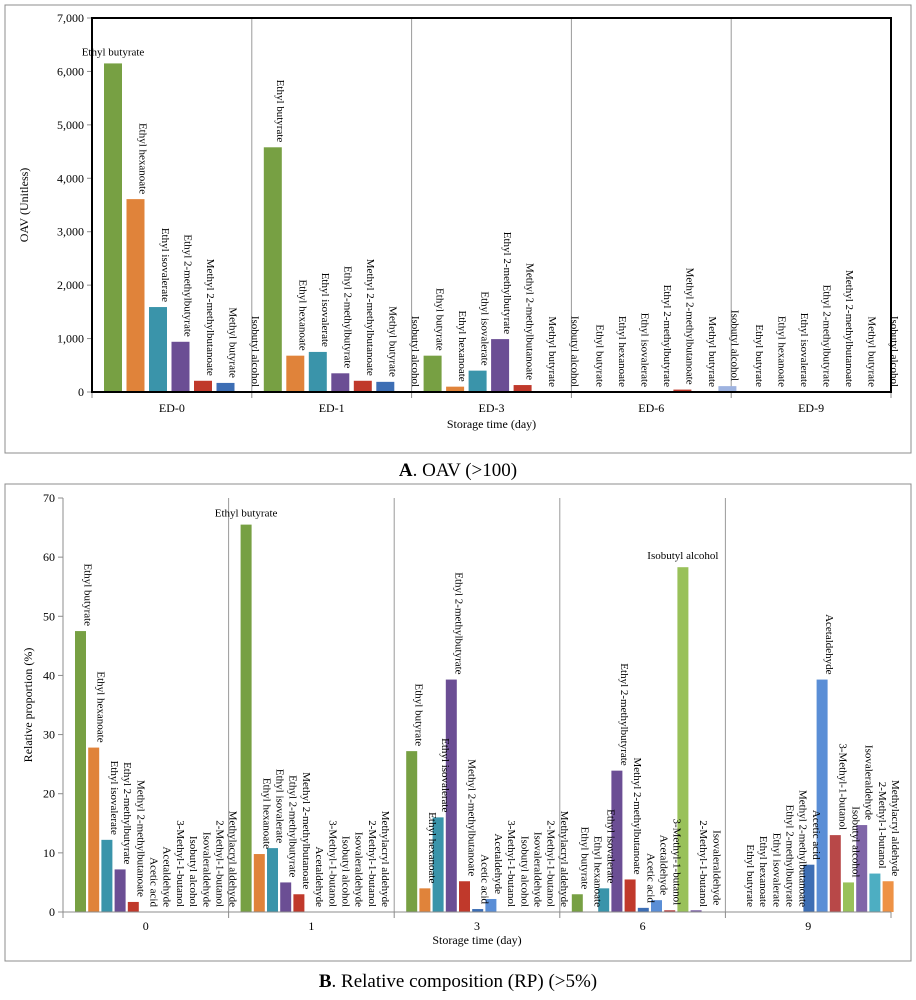 The height and width of the screenshot is (1000, 916). What do you see at coordinates (362, 386) in the screenshot?
I see `panel-a-bar-ed-1-methyl-2-methylbutanoate` at bounding box center [362, 386].